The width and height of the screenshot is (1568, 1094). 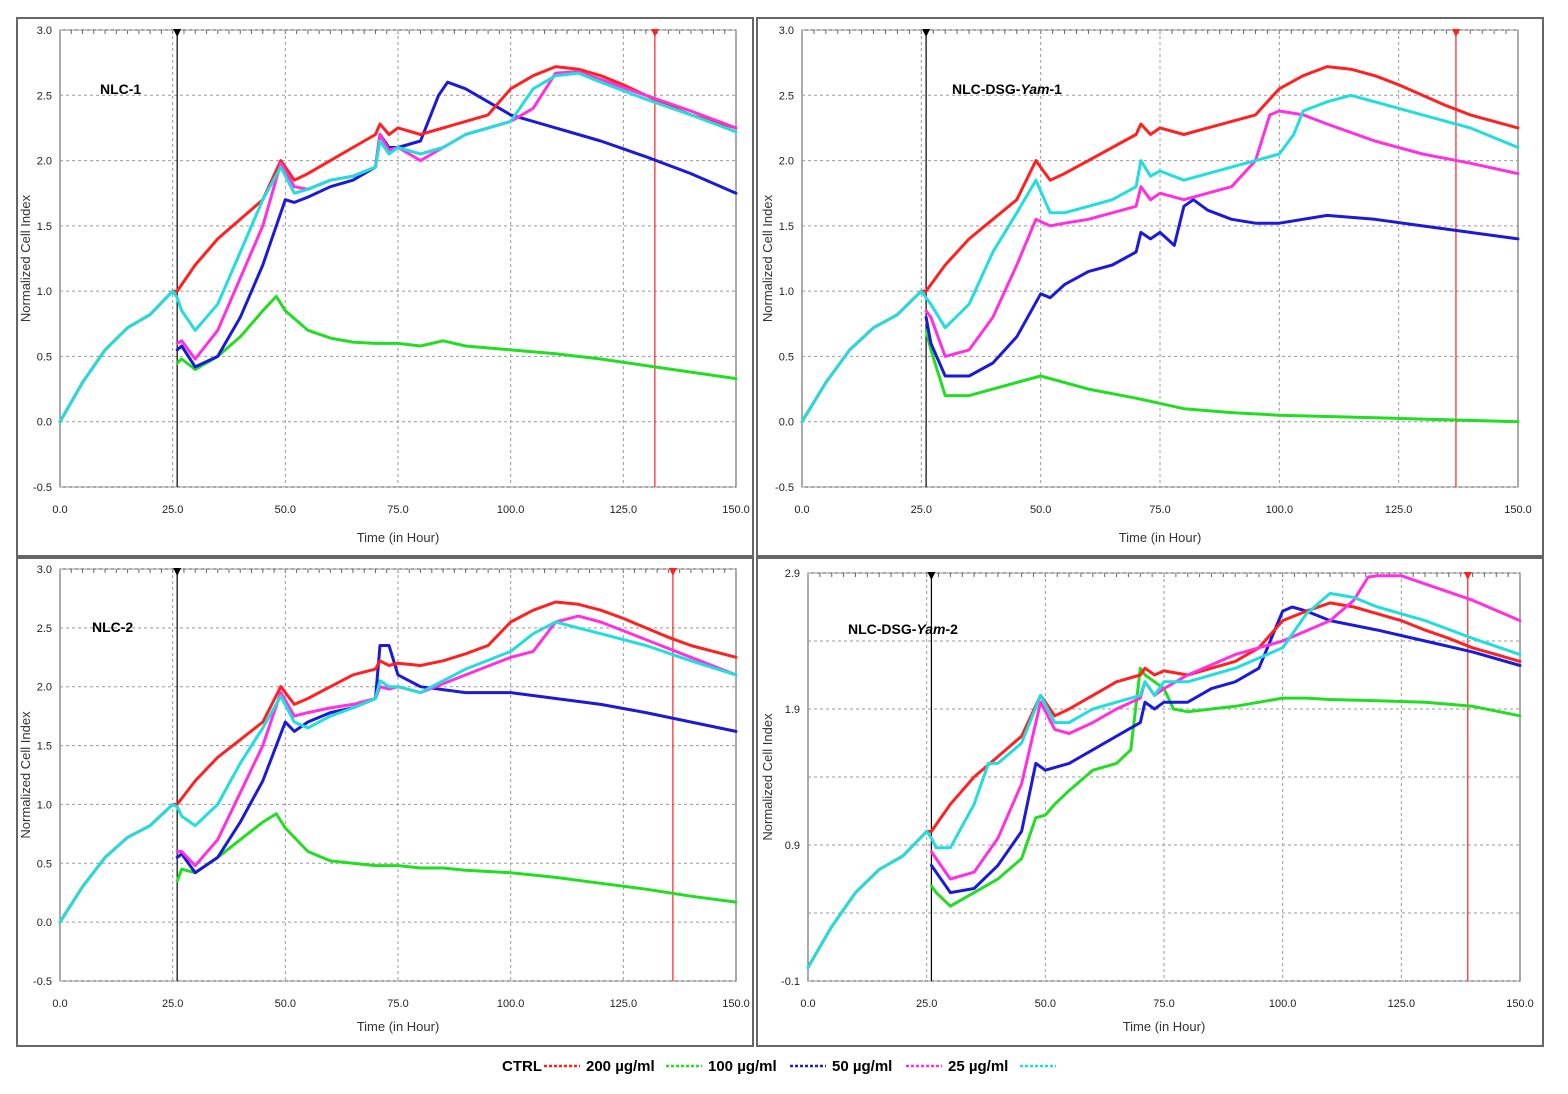 I want to click on y-tick-label: 0.9, so click(x=792, y=846).